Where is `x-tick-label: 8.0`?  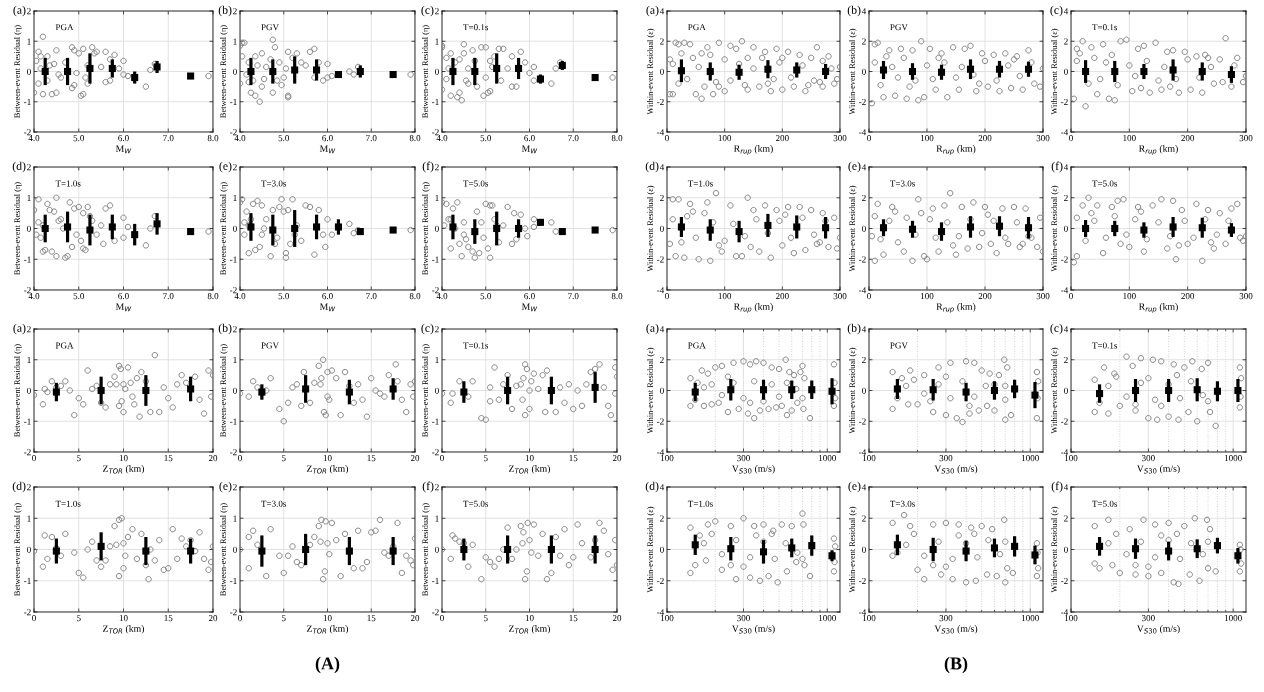 x-tick-label: 8.0 is located at coordinates (213, 296).